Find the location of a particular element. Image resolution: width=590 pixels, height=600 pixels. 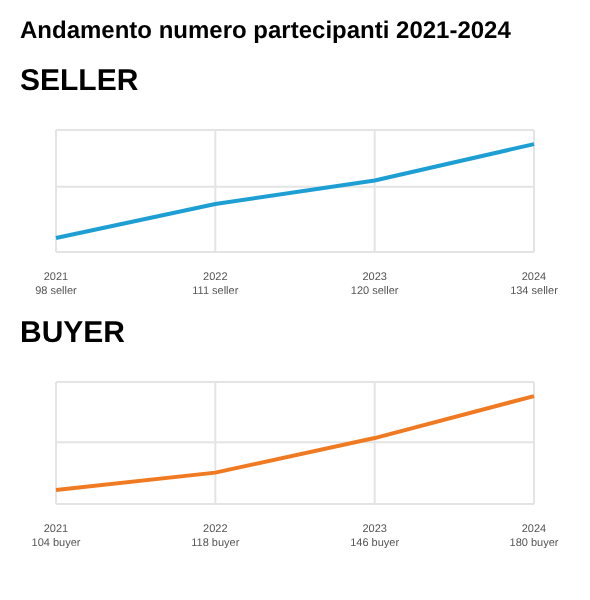

chart-title: Andamento numero partecipanti 2021-2024 is located at coordinates (266, 30).